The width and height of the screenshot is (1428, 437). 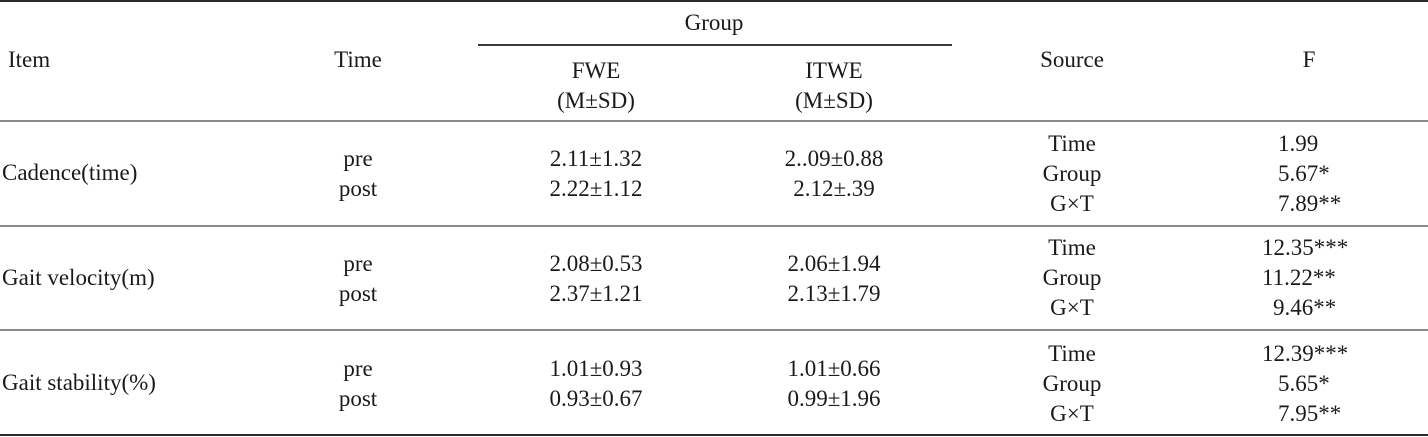 What do you see at coordinates (715, 45) in the screenshot?
I see `group-underline` at bounding box center [715, 45].